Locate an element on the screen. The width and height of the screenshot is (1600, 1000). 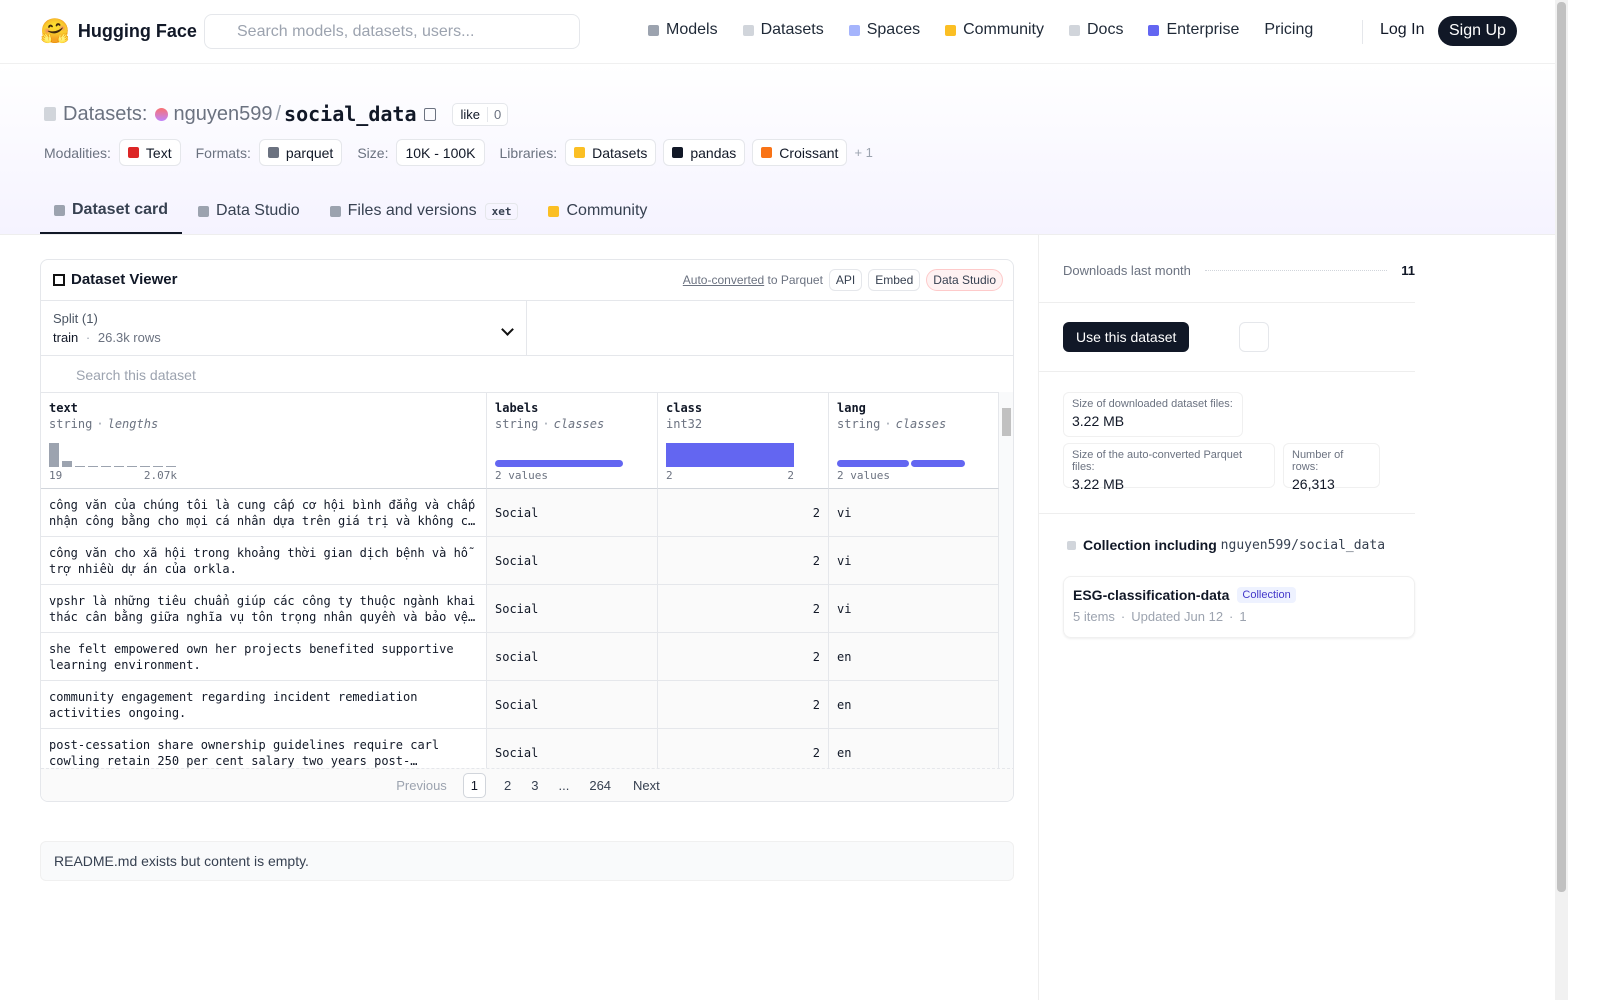
page-link: 264 is located at coordinates (600, 785).